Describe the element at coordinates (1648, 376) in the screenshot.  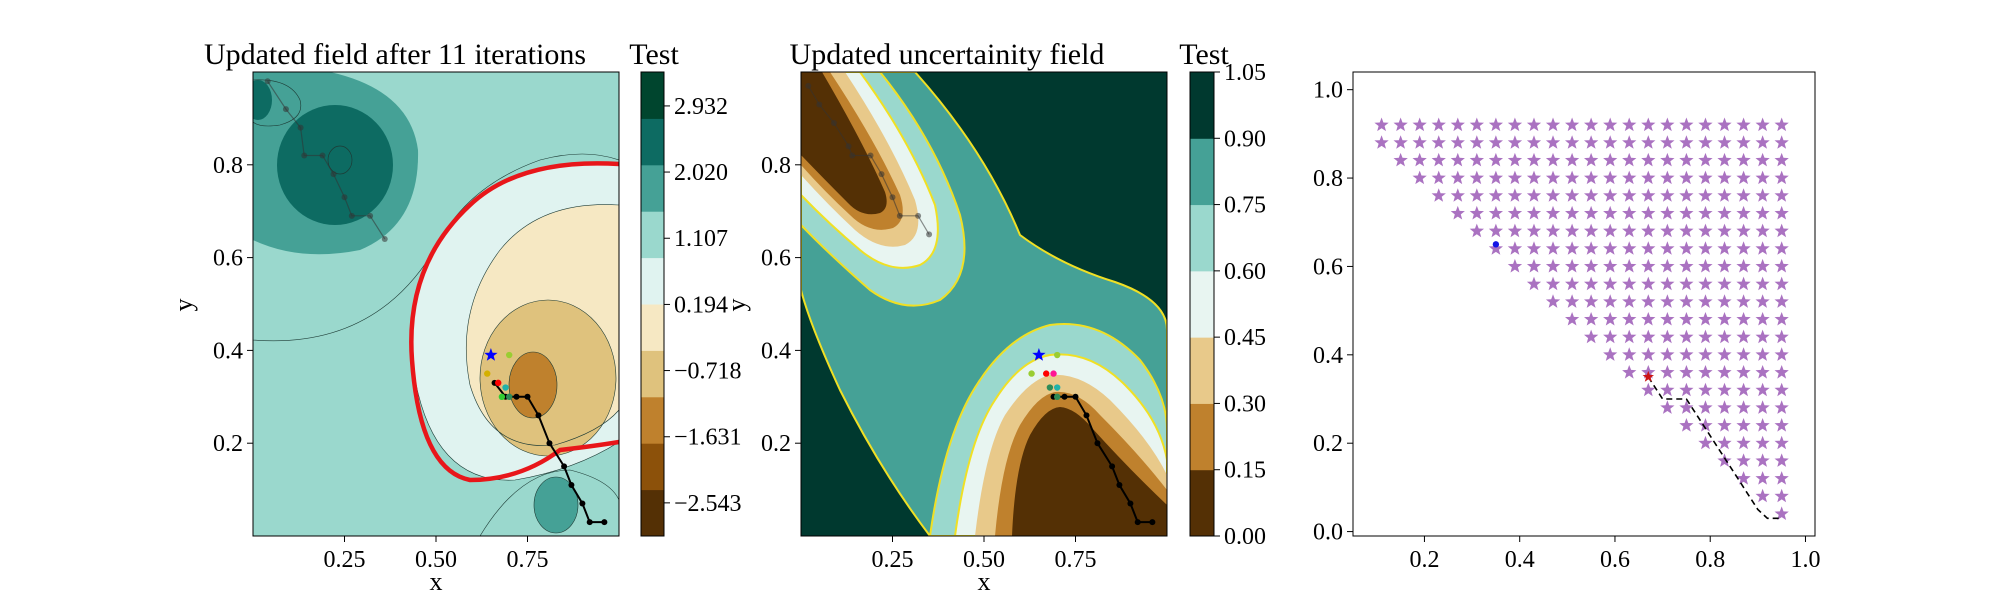
I see `selected-point` at that location.